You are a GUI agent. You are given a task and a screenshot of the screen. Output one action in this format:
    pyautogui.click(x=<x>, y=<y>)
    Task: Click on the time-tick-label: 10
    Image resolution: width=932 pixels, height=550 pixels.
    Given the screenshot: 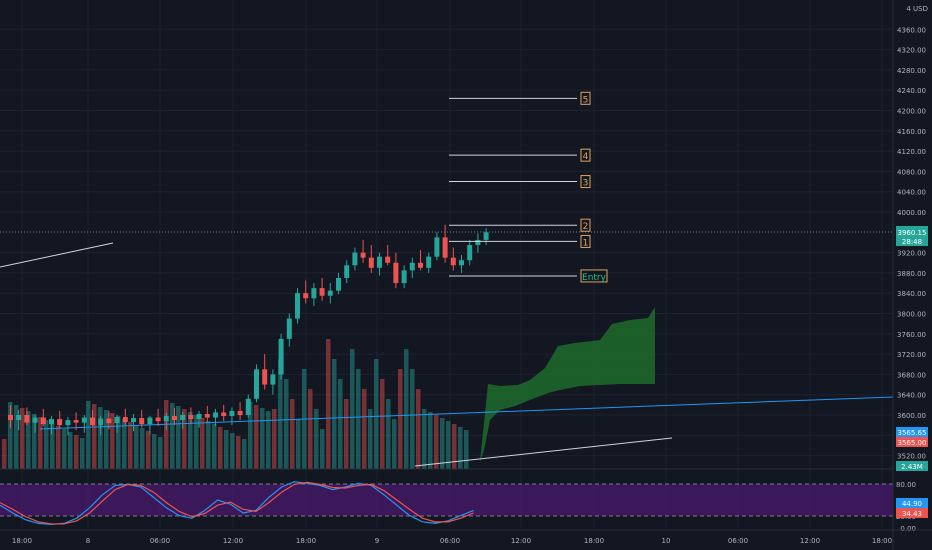 What is the action you would take?
    pyautogui.click(x=666, y=541)
    